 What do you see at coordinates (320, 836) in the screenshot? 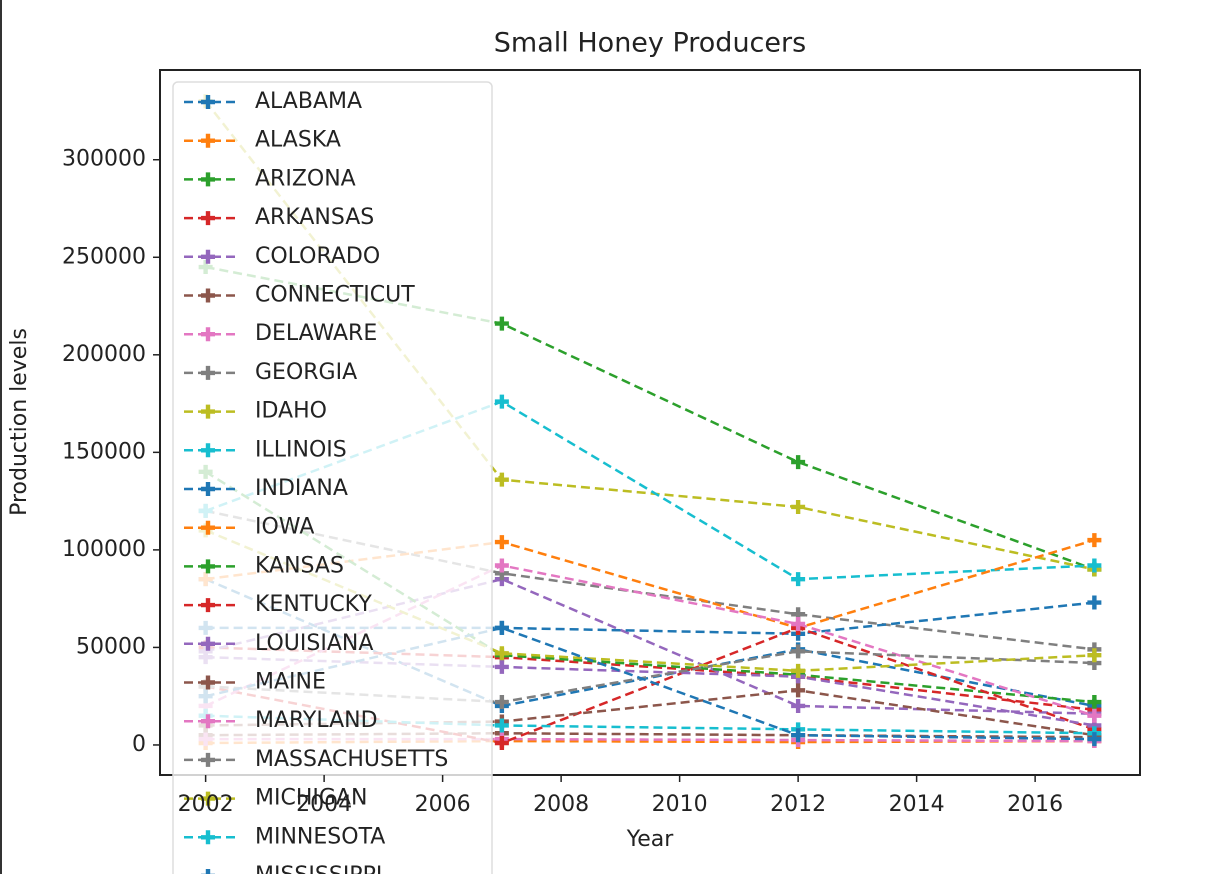
I see `legend-label: MINNESOTA` at bounding box center [320, 836].